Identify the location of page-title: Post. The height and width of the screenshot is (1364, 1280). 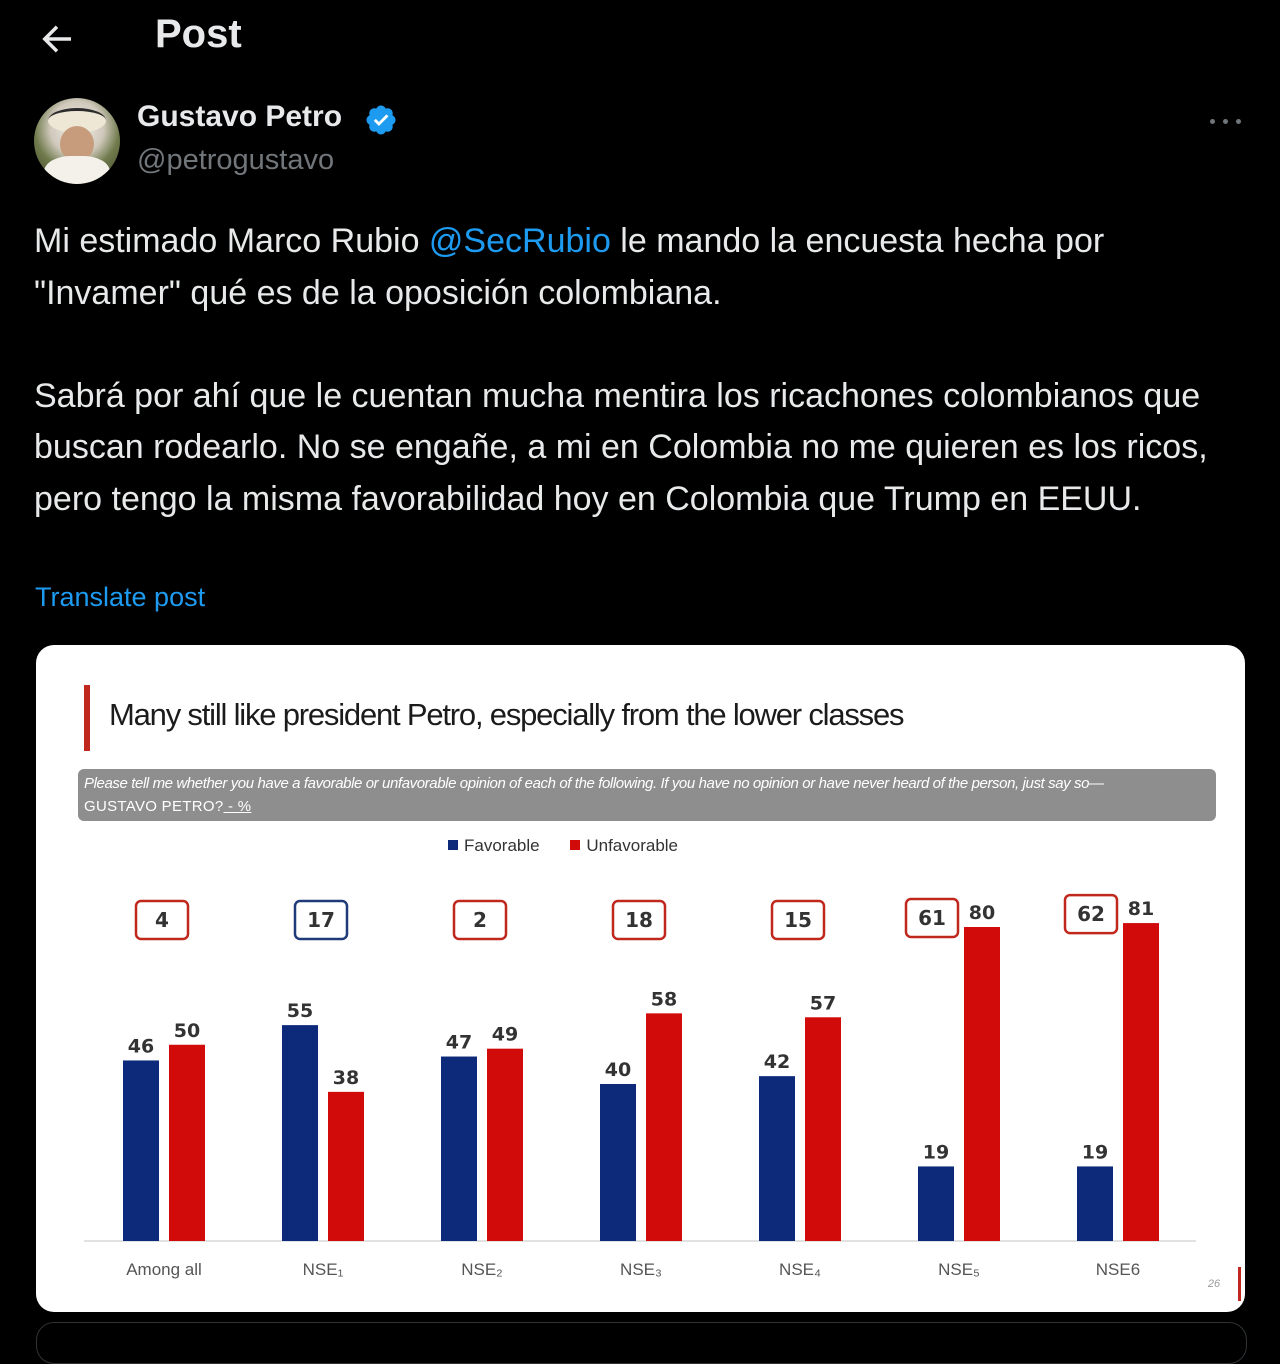
(198, 34).